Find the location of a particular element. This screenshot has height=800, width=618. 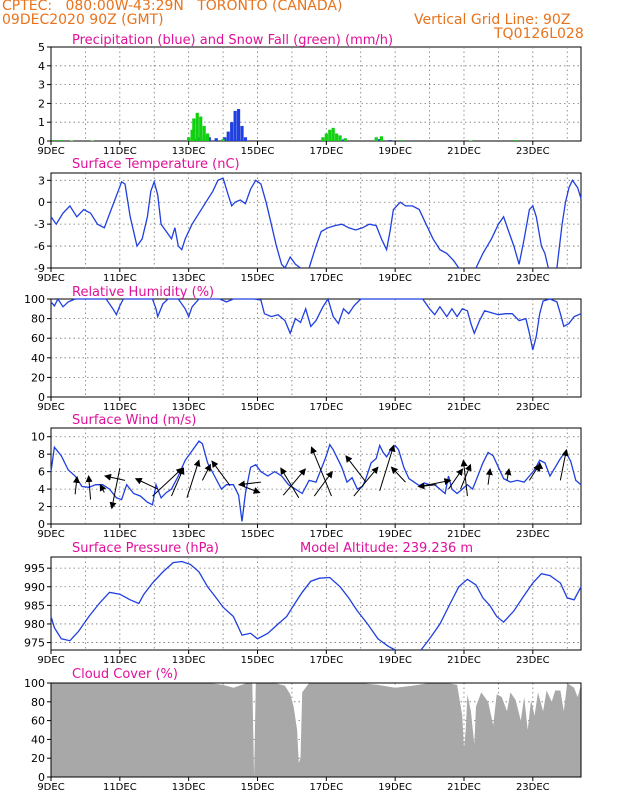

precip-frame is located at coordinates (316, 94).